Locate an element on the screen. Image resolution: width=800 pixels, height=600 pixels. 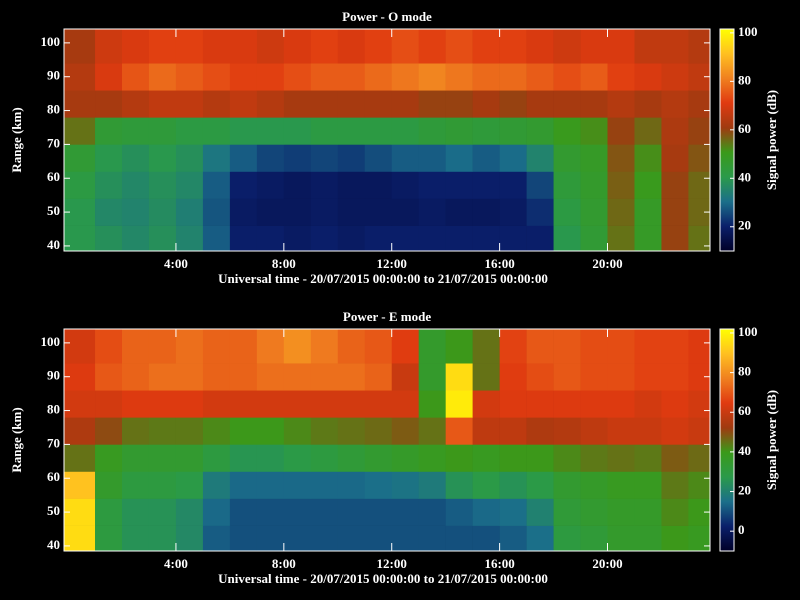
y-tick-label: 100 is located at coordinates (51, 41).